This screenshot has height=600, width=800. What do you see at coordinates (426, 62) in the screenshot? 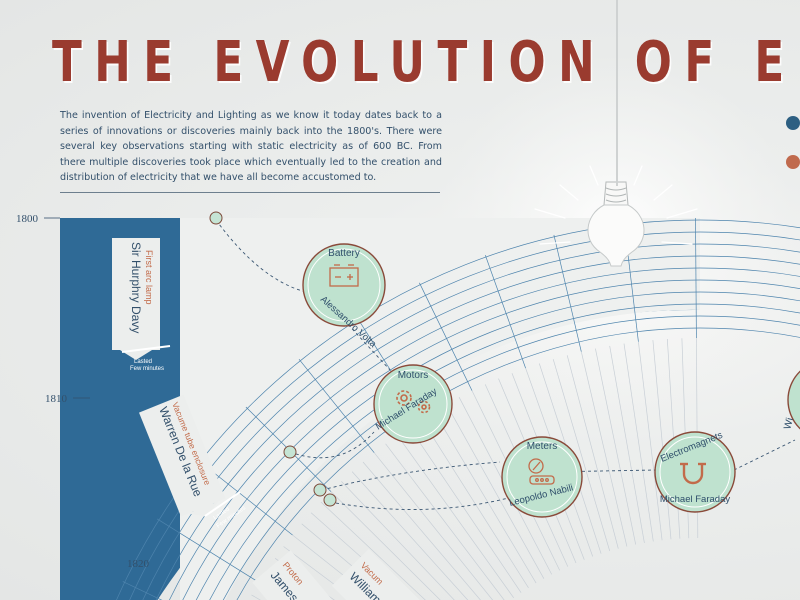
I see `page-title: THE EVOLUTION OF ELECTRICITY` at bounding box center [426, 62].